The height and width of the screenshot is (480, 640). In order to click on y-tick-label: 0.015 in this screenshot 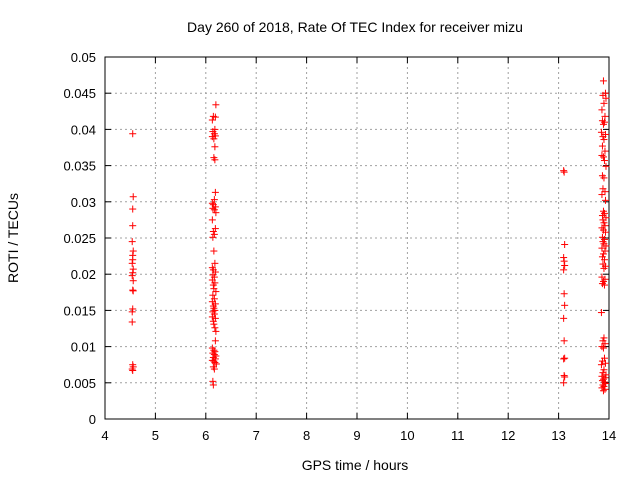, I will do `click(79, 310)`.